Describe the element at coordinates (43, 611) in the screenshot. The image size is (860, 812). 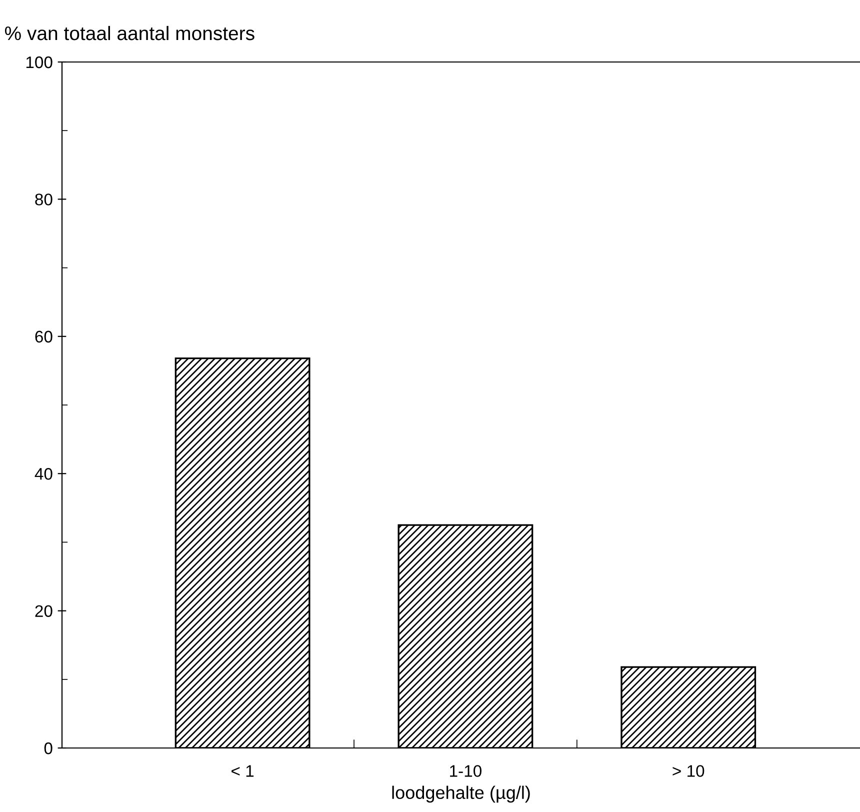
I see `y-tick-label: 20` at that location.